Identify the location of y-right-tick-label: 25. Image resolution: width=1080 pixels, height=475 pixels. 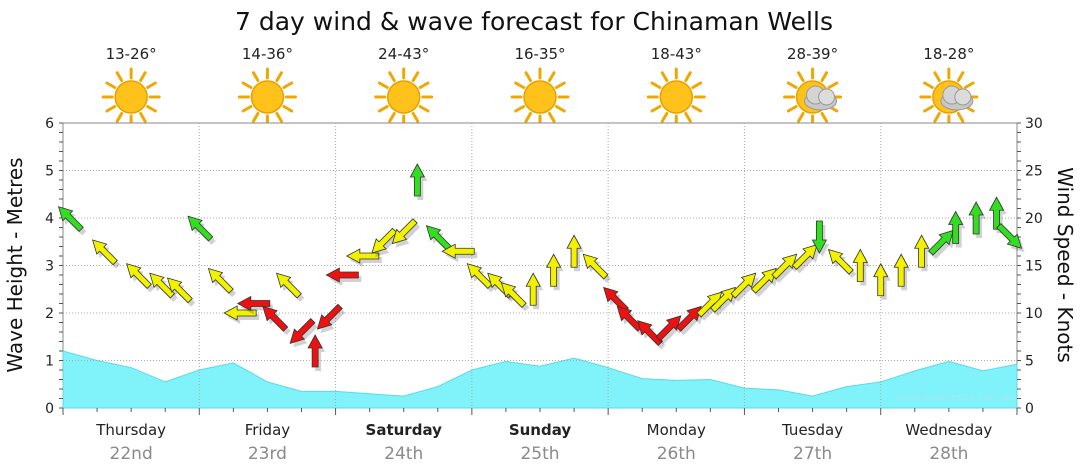
(1034, 172).